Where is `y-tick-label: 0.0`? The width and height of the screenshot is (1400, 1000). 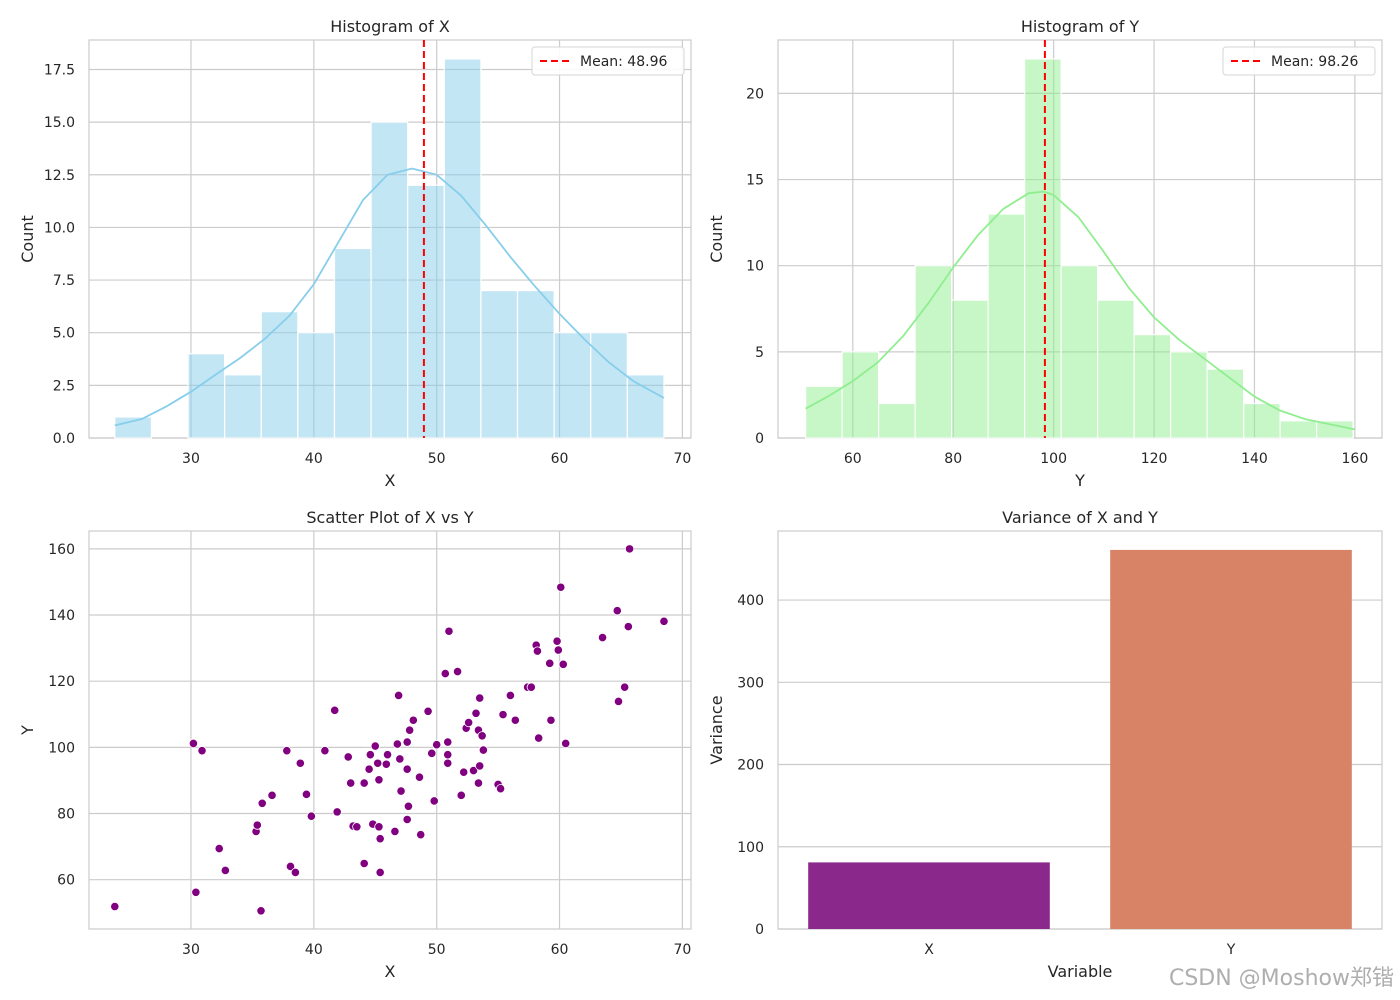
y-tick-label: 0.0 is located at coordinates (64, 439).